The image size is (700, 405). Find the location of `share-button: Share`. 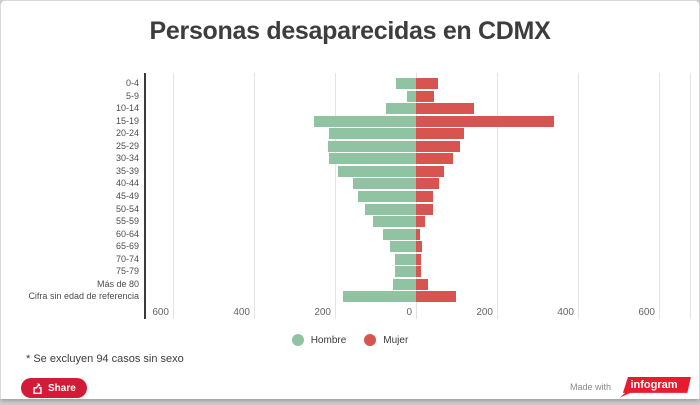

share-button: Share is located at coordinates (54, 388).